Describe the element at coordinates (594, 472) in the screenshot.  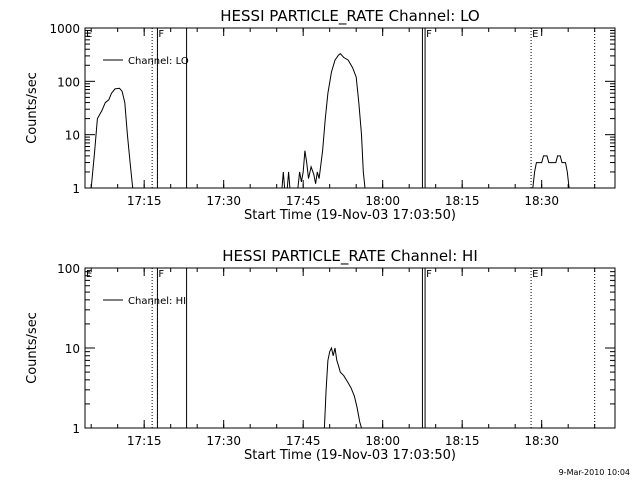
I see `generation-timestamp: 9-Mar-2010 10:04` at that location.